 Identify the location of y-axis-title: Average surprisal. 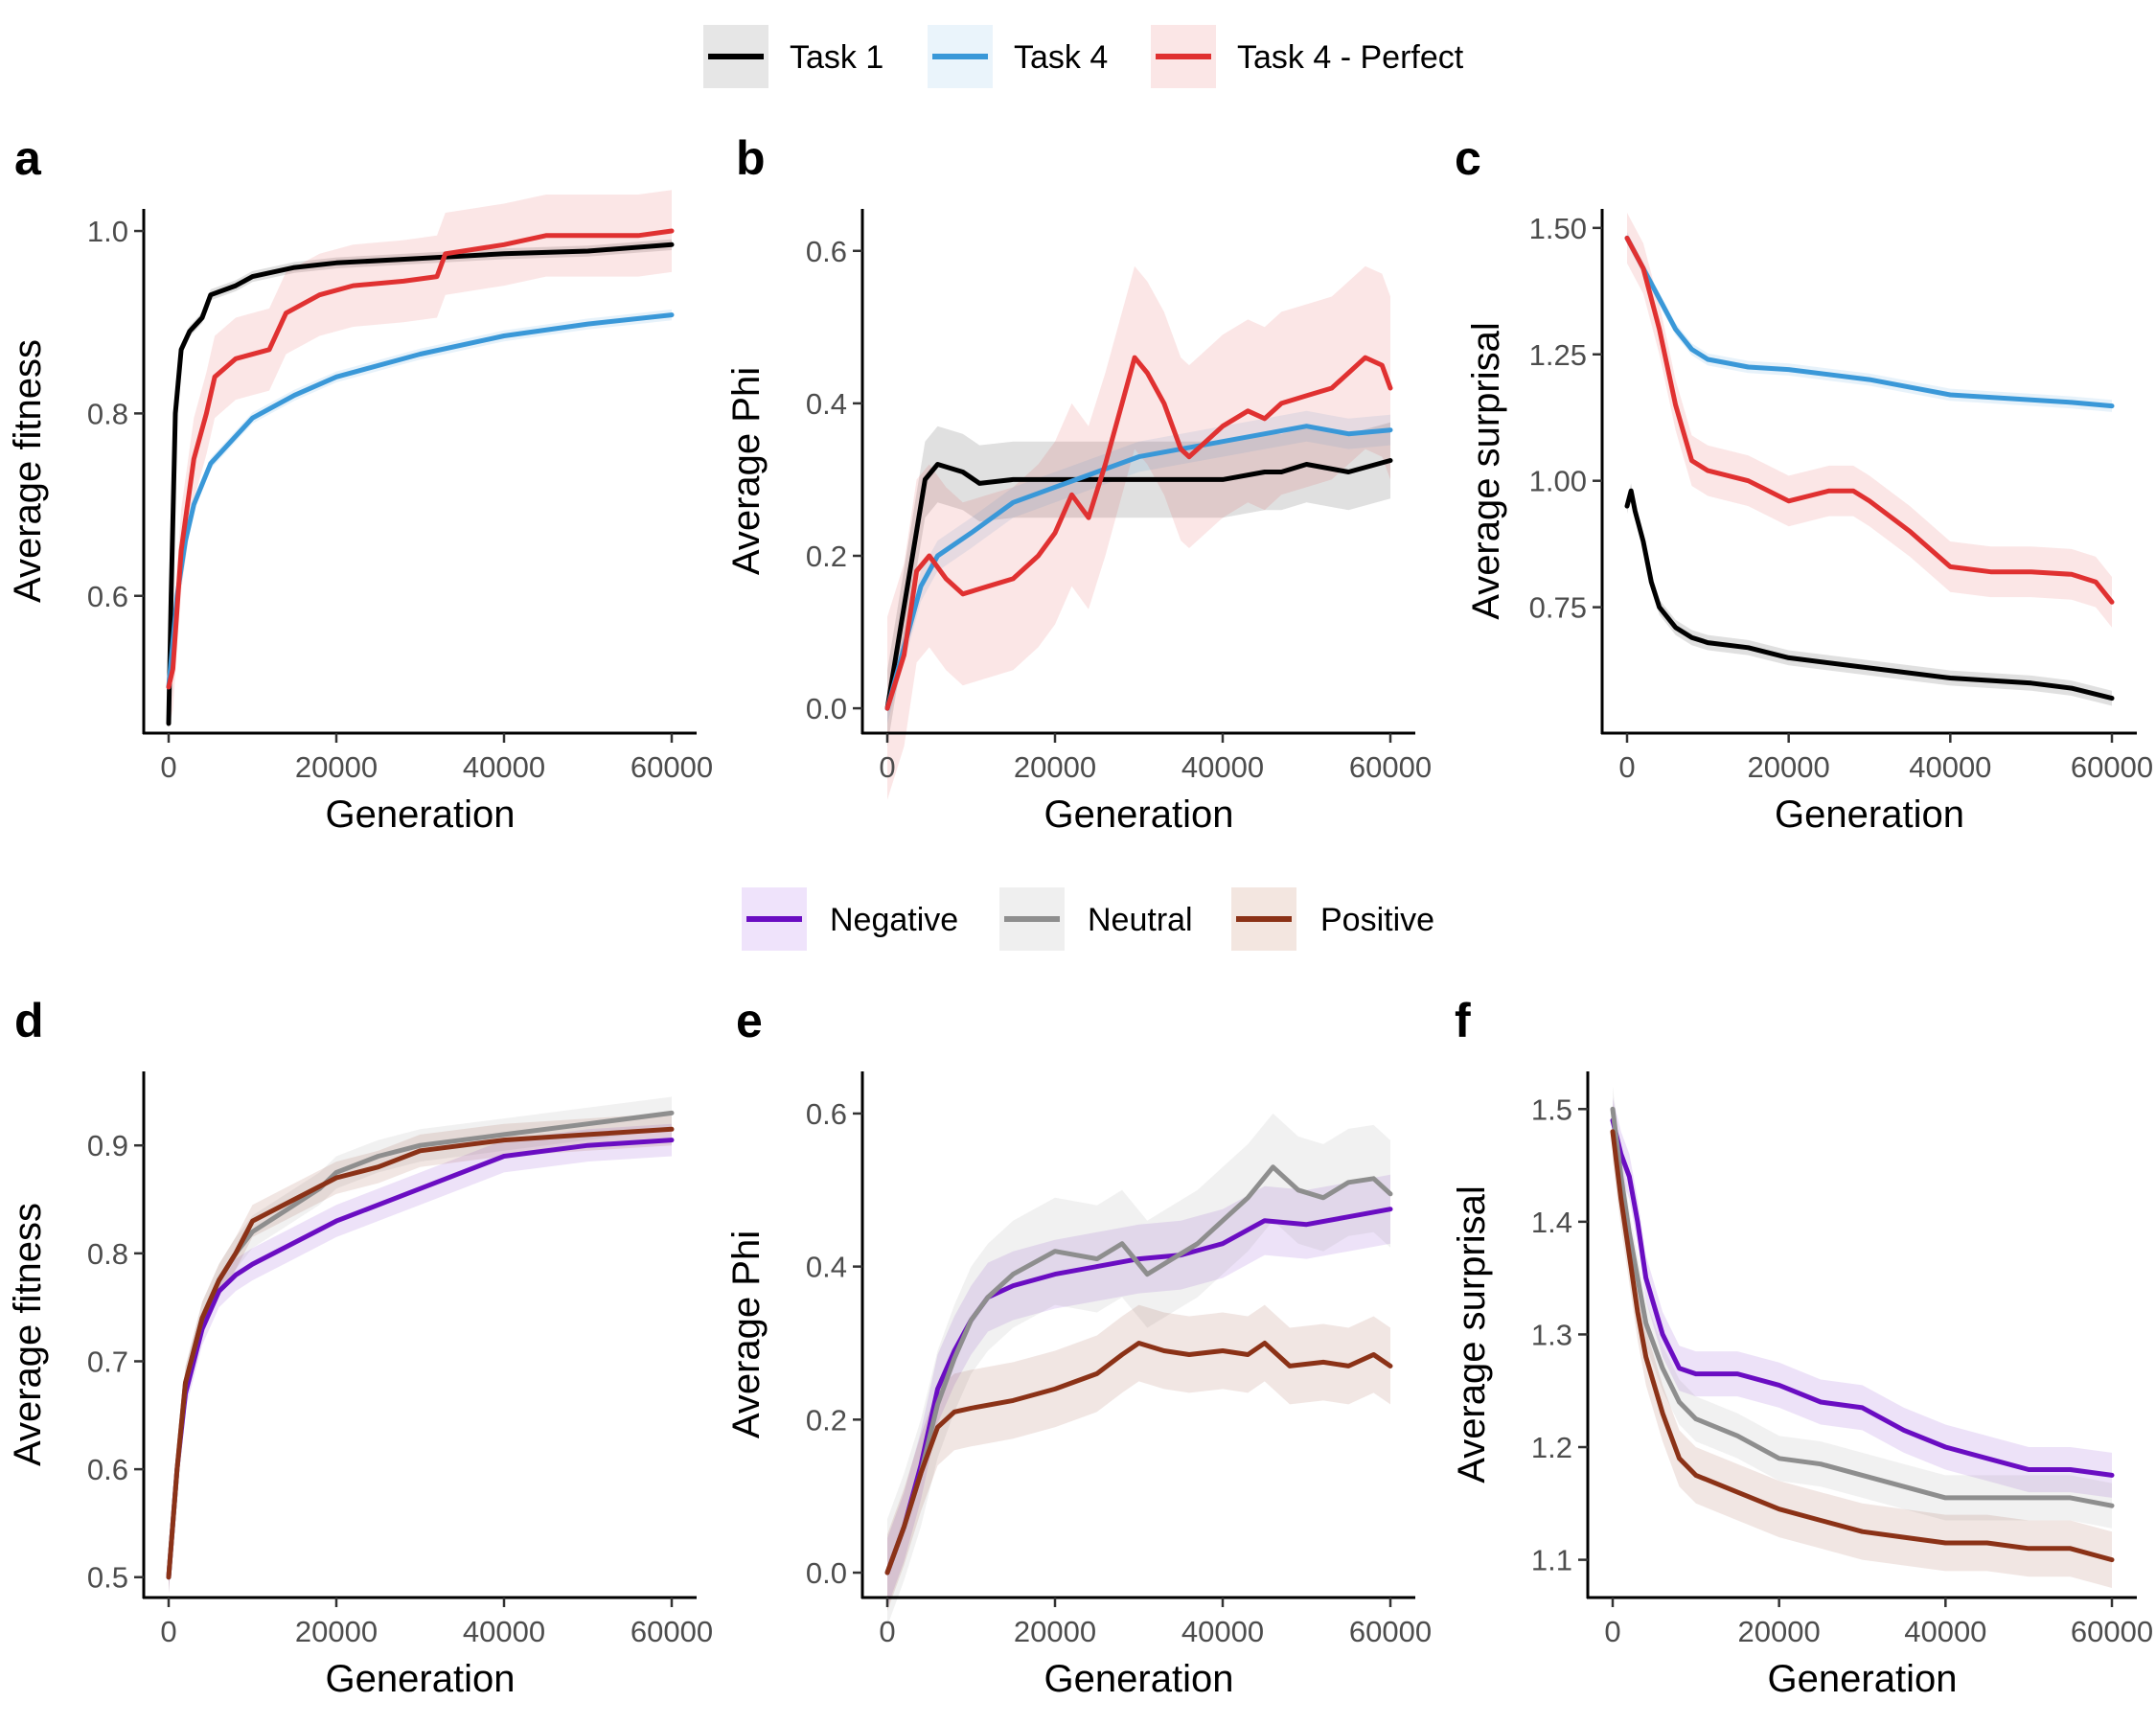
(1486, 471).